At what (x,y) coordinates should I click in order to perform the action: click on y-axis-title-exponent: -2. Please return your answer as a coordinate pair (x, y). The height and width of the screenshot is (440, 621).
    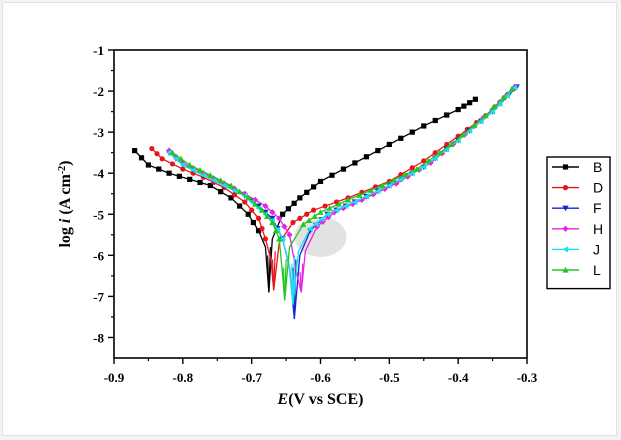
    Looking at the image, I should click on (62, 170).